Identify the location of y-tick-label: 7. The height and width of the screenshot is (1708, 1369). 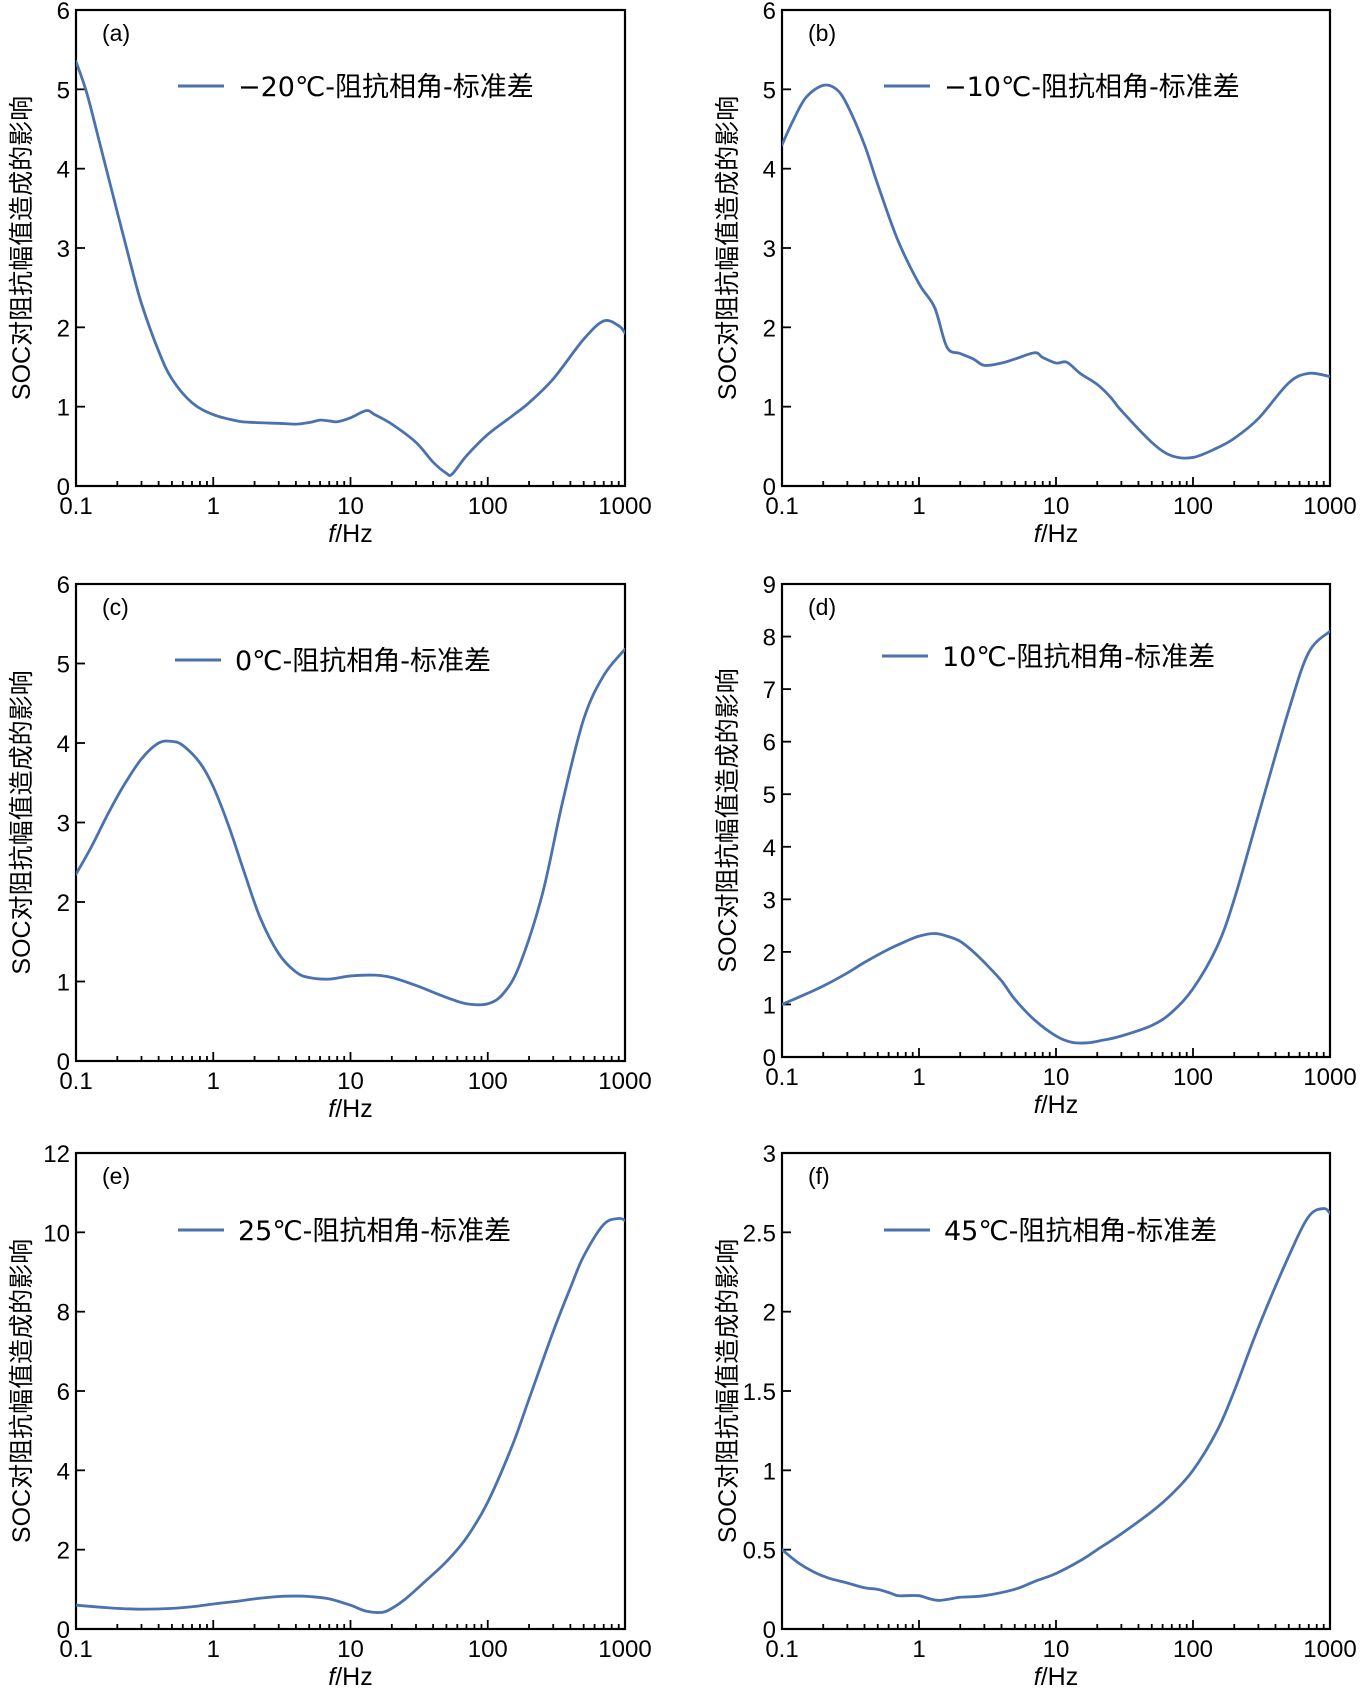
(769, 690).